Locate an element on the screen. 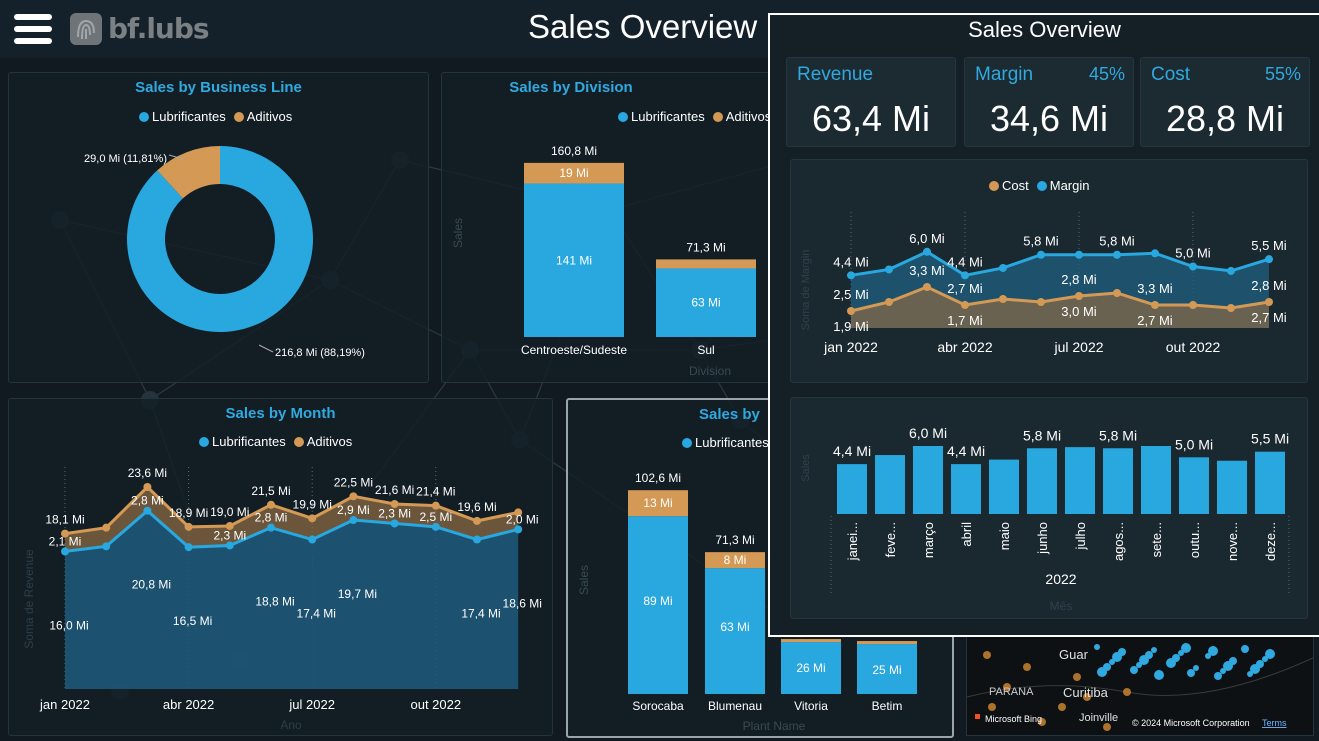 The image size is (1319, 741). bar-label: 141 Mi is located at coordinates (574, 260).